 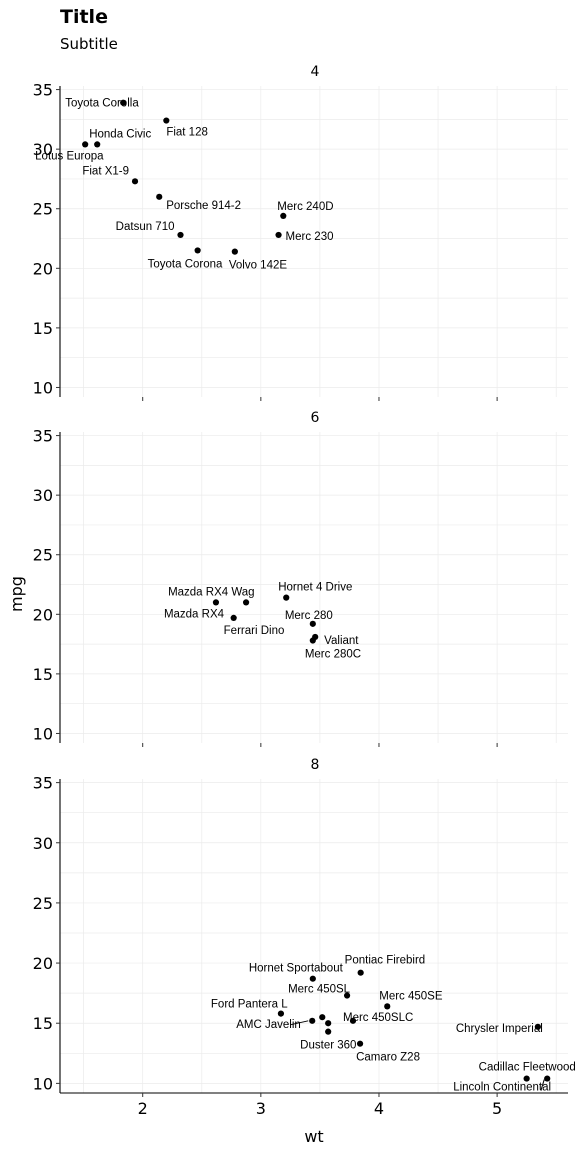 What do you see at coordinates (185, 264) in the screenshot?
I see `point-label: Toyota Corona` at bounding box center [185, 264].